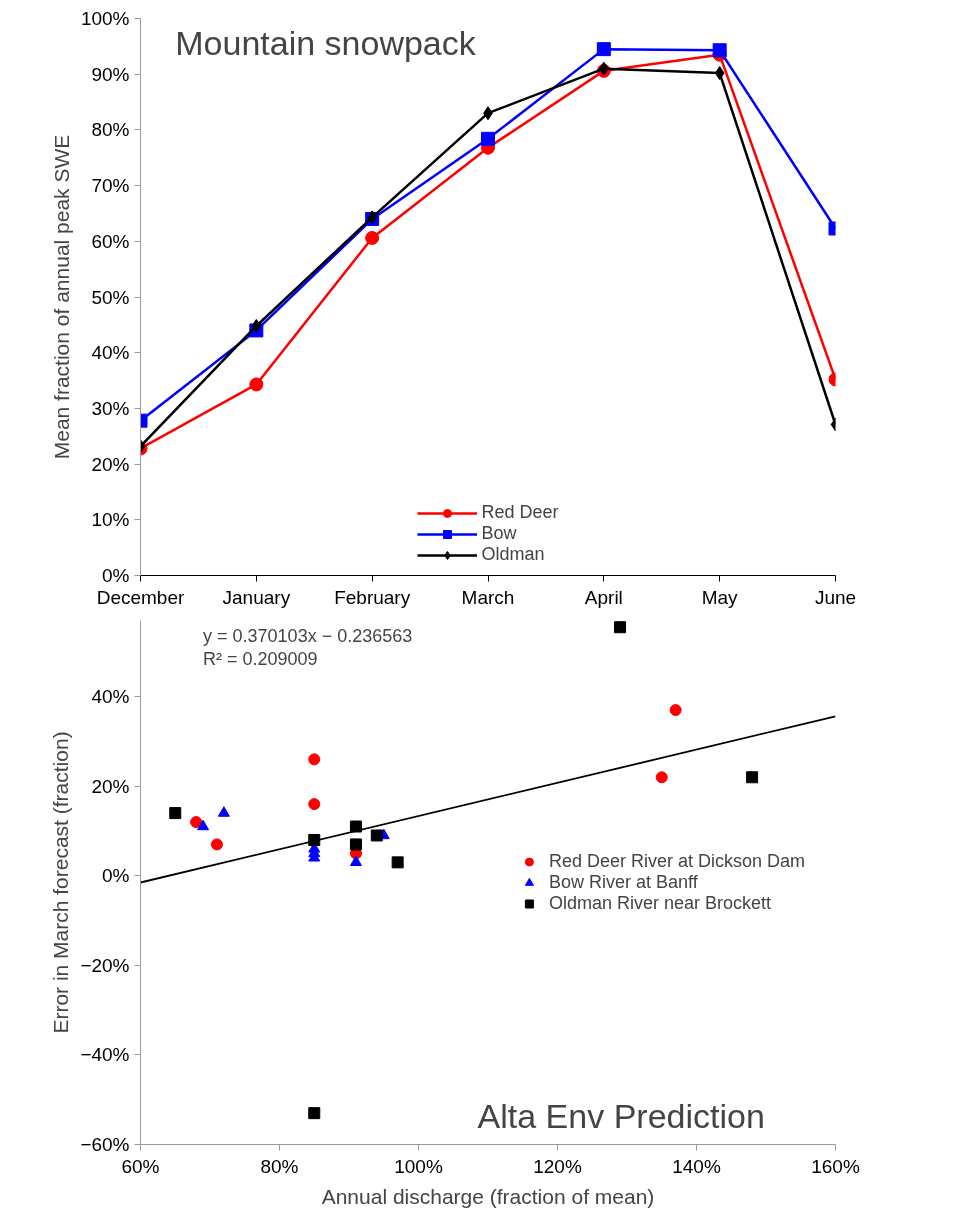 The image size is (955, 1210). I want to click on y-tick-label: 70%, so click(110, 186).